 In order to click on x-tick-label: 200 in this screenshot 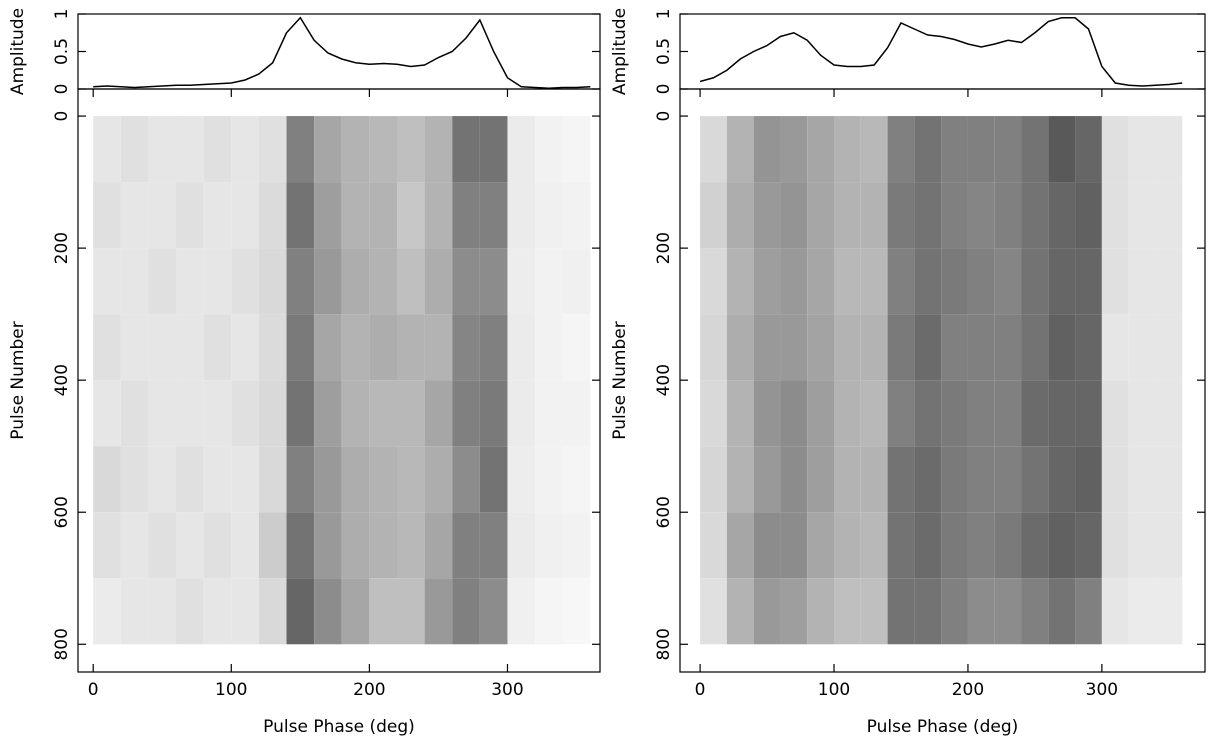, I will do `click(369, 690)`.